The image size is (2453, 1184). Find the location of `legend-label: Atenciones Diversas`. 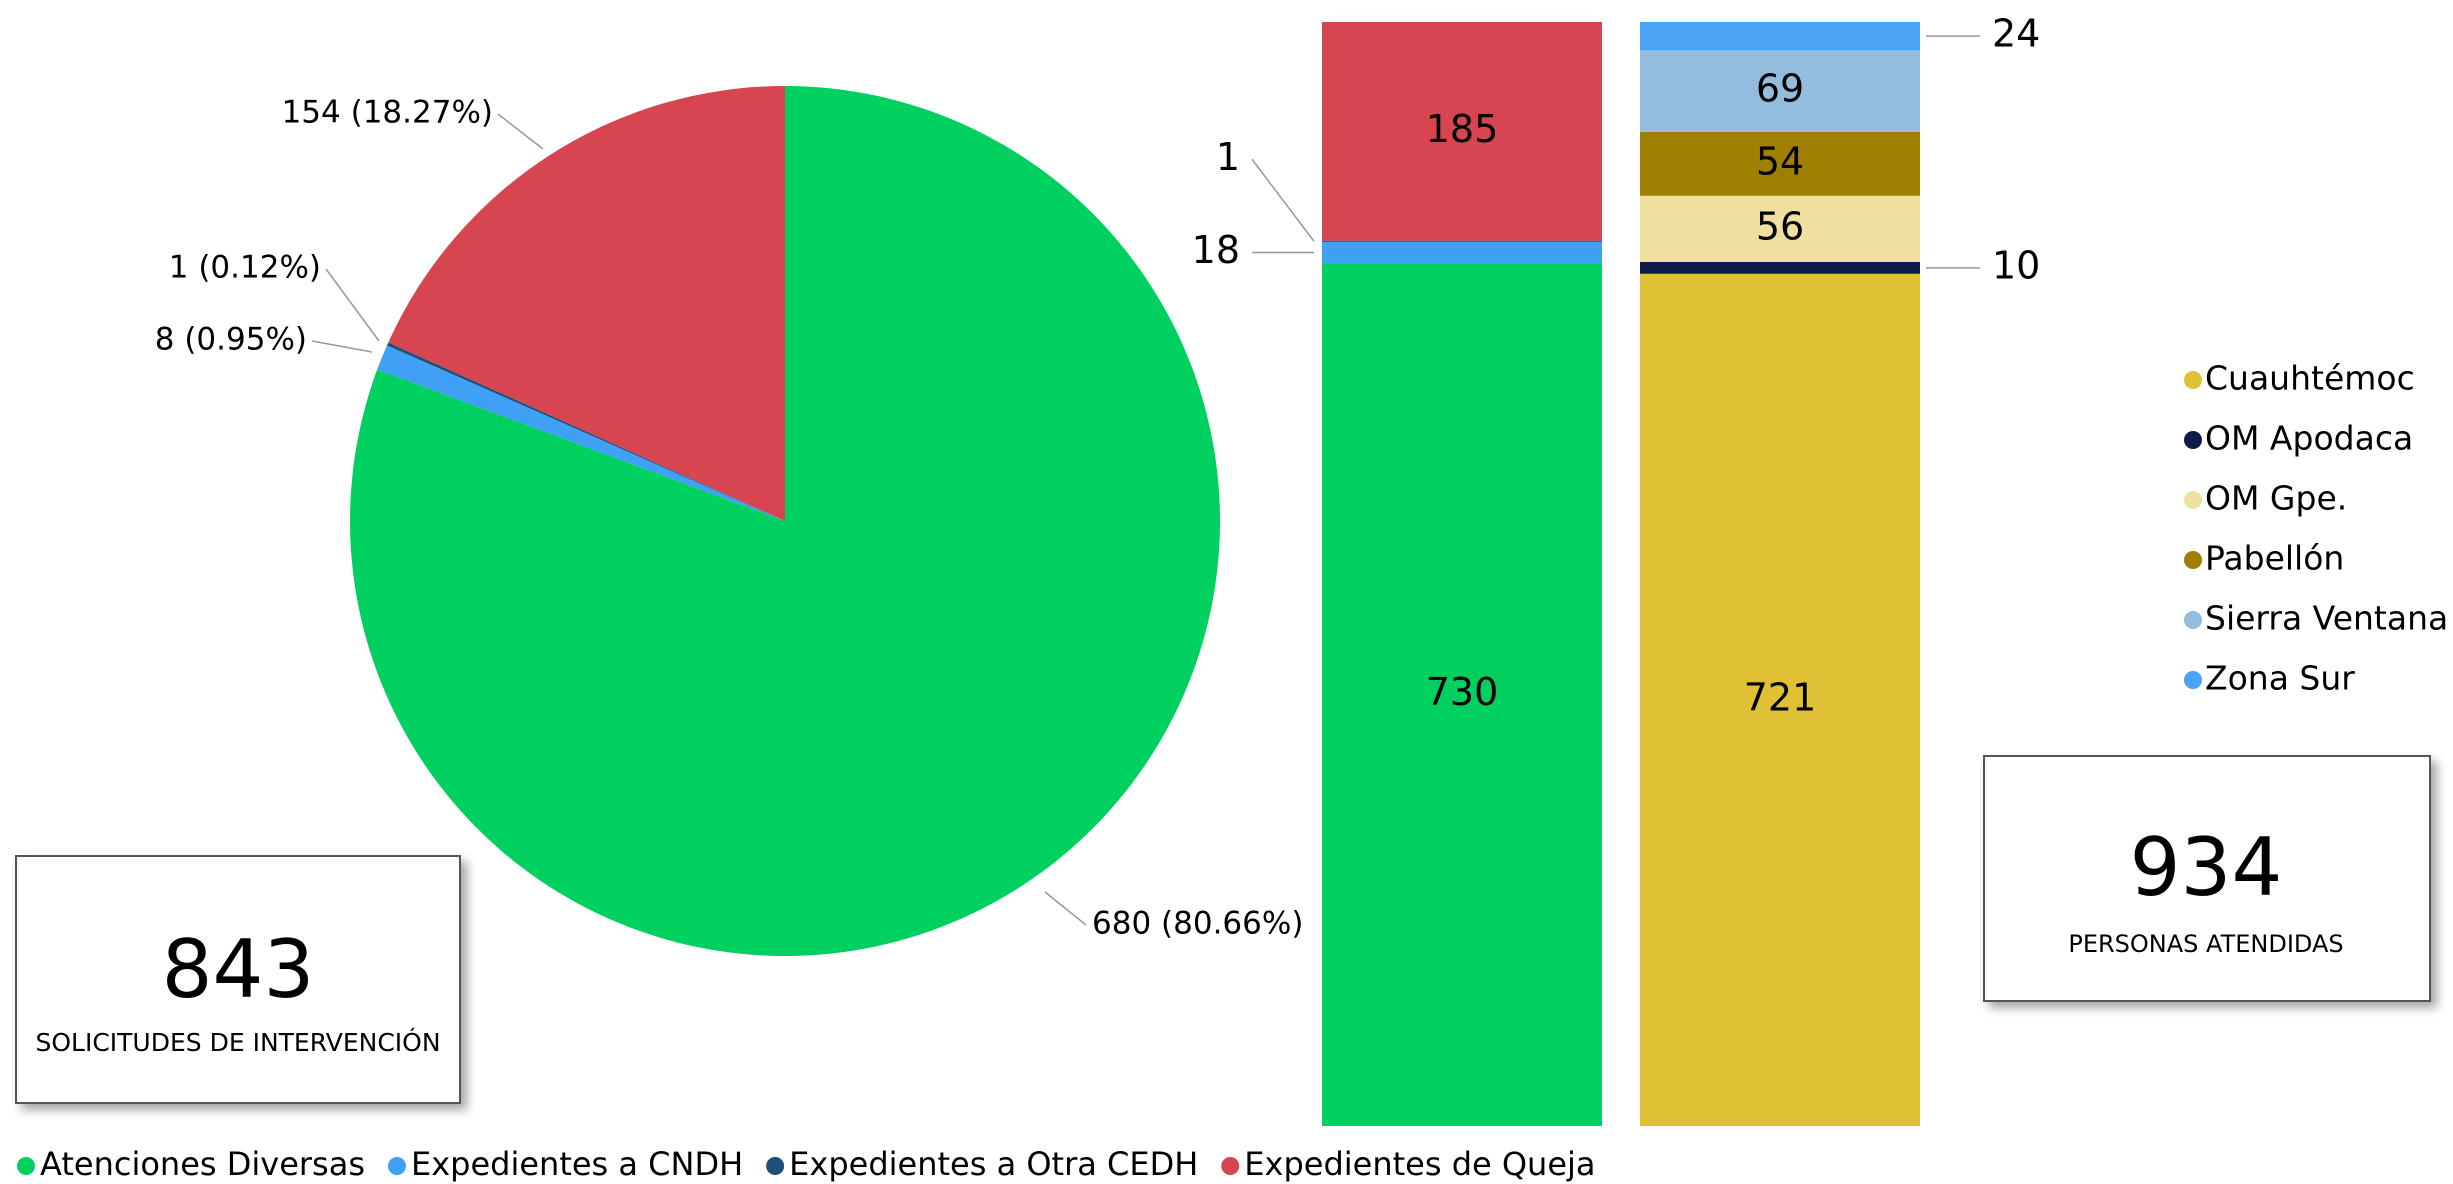

legend-label: Atenciones Diversas is located at coordinates (202, 1164).